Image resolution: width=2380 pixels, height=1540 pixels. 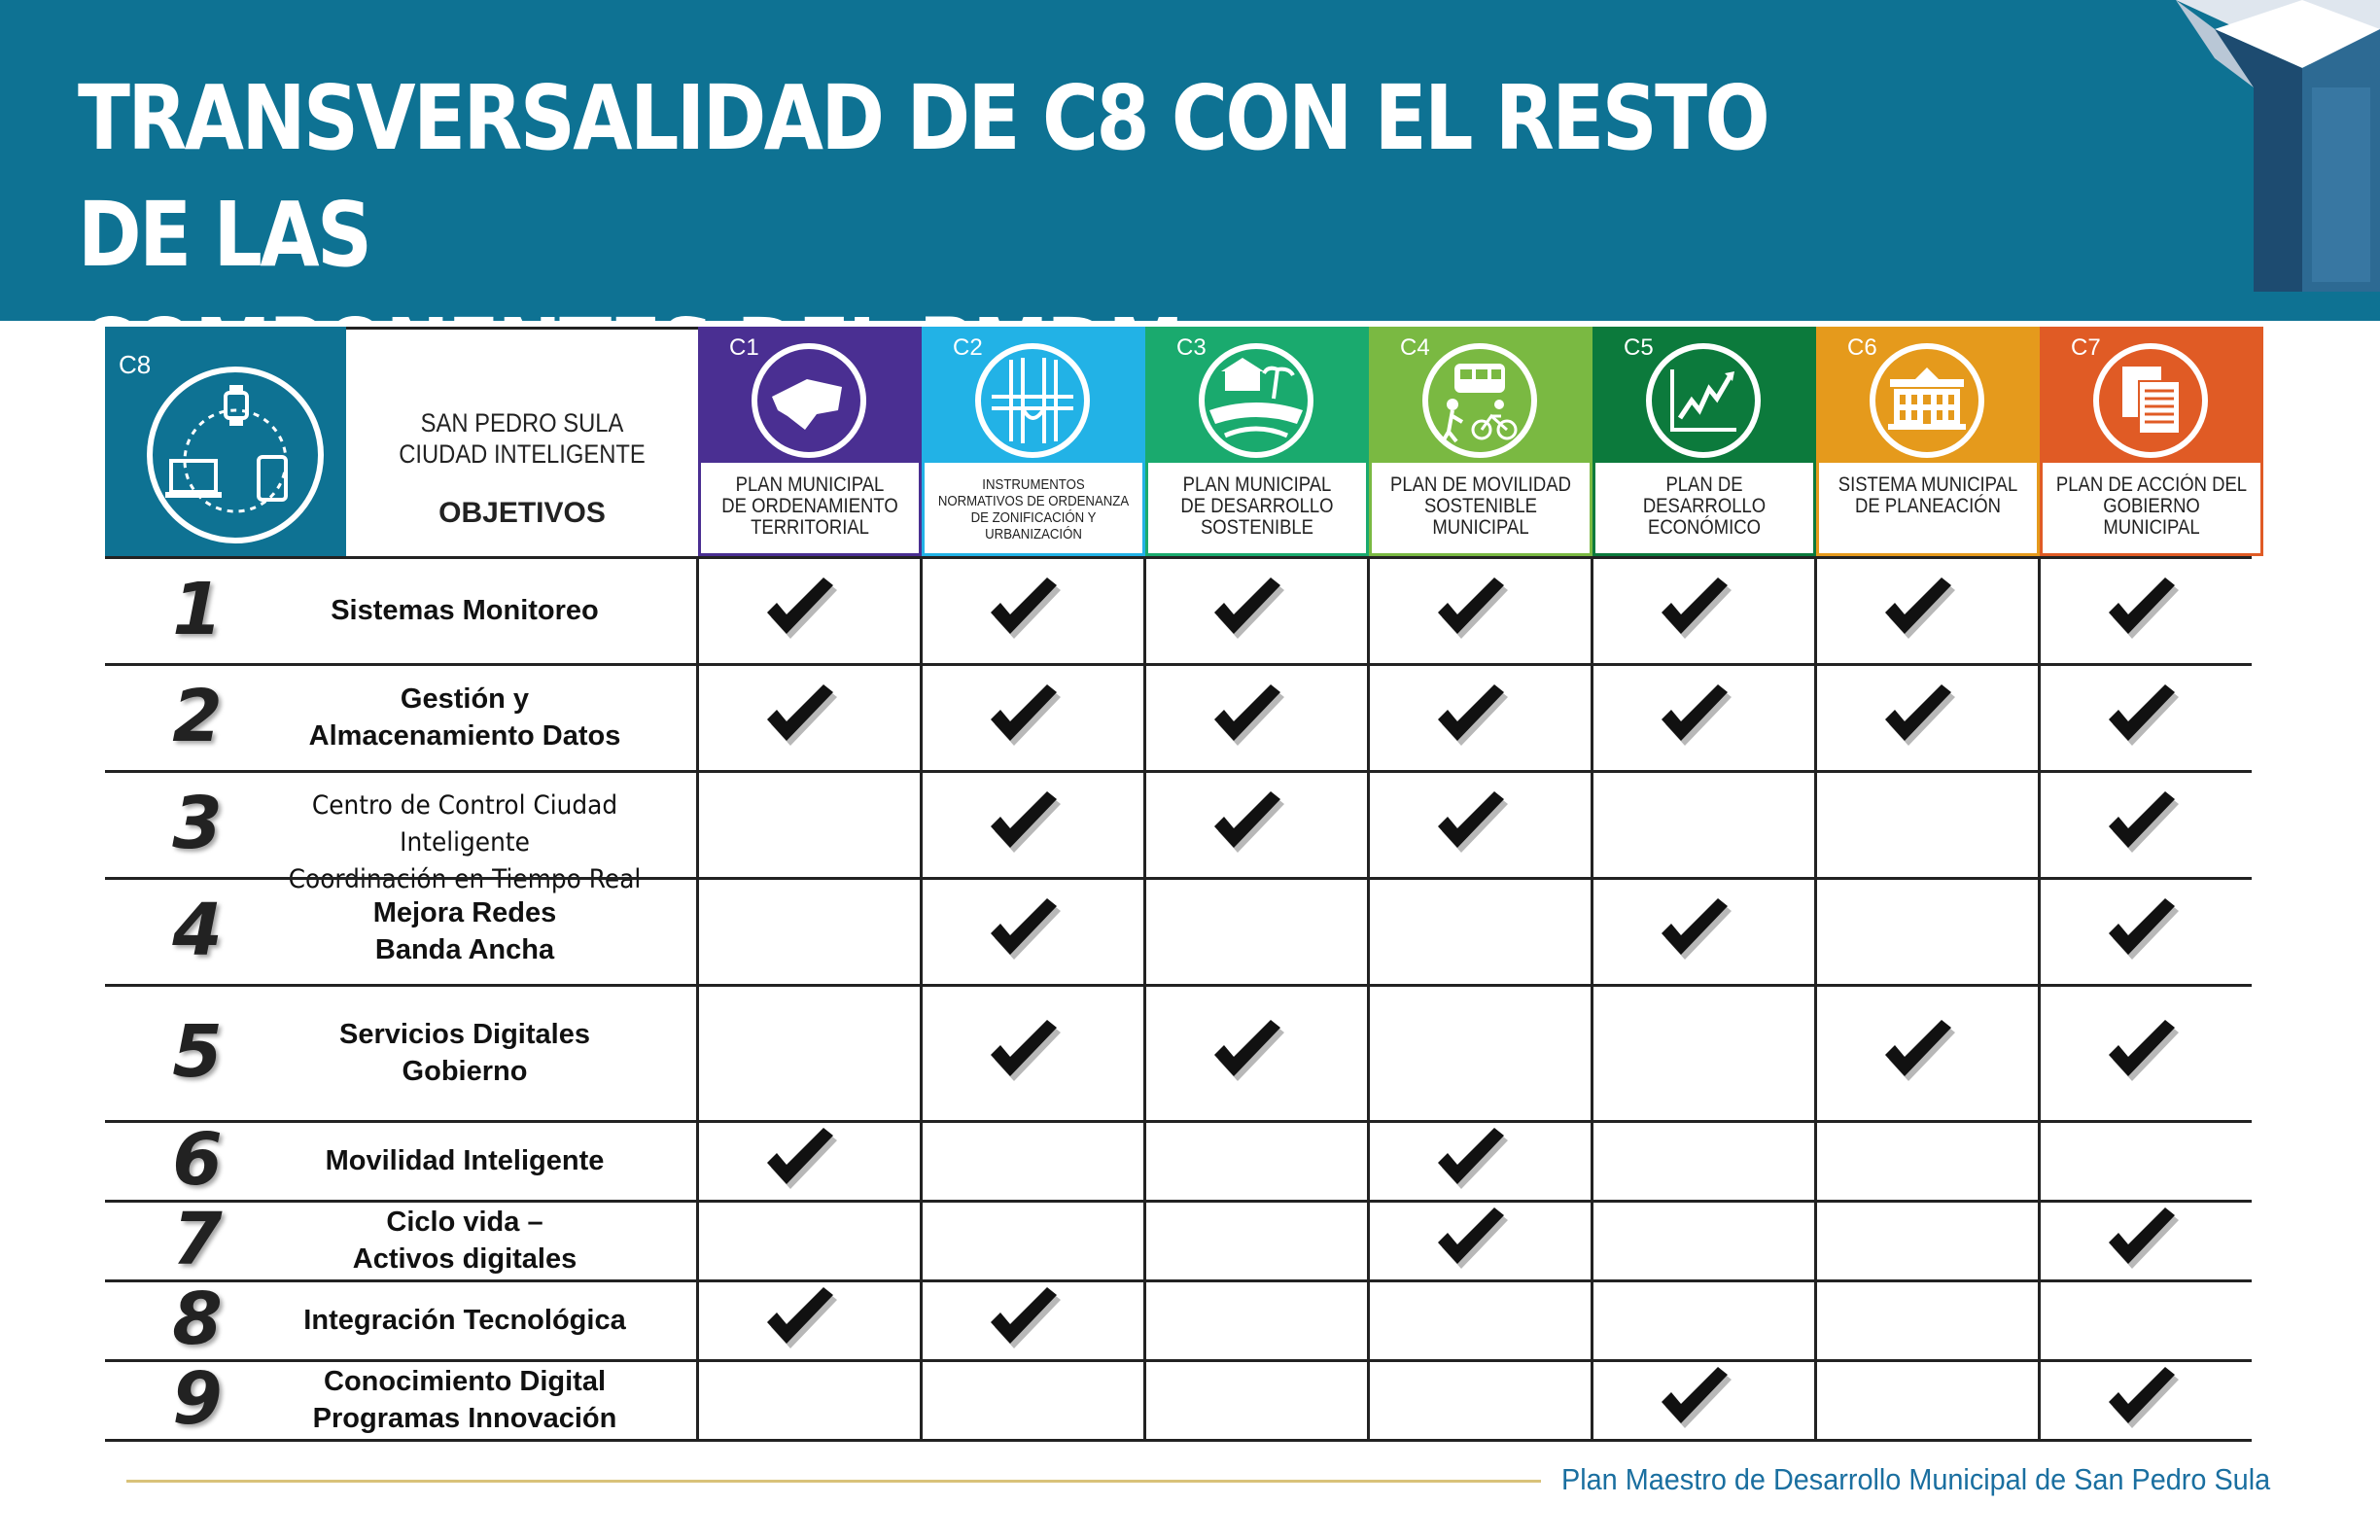 What do you see at coordinates (1415, 347) in the screenshot?
I see `component-code: C4` at bounding box center [1415, 347].